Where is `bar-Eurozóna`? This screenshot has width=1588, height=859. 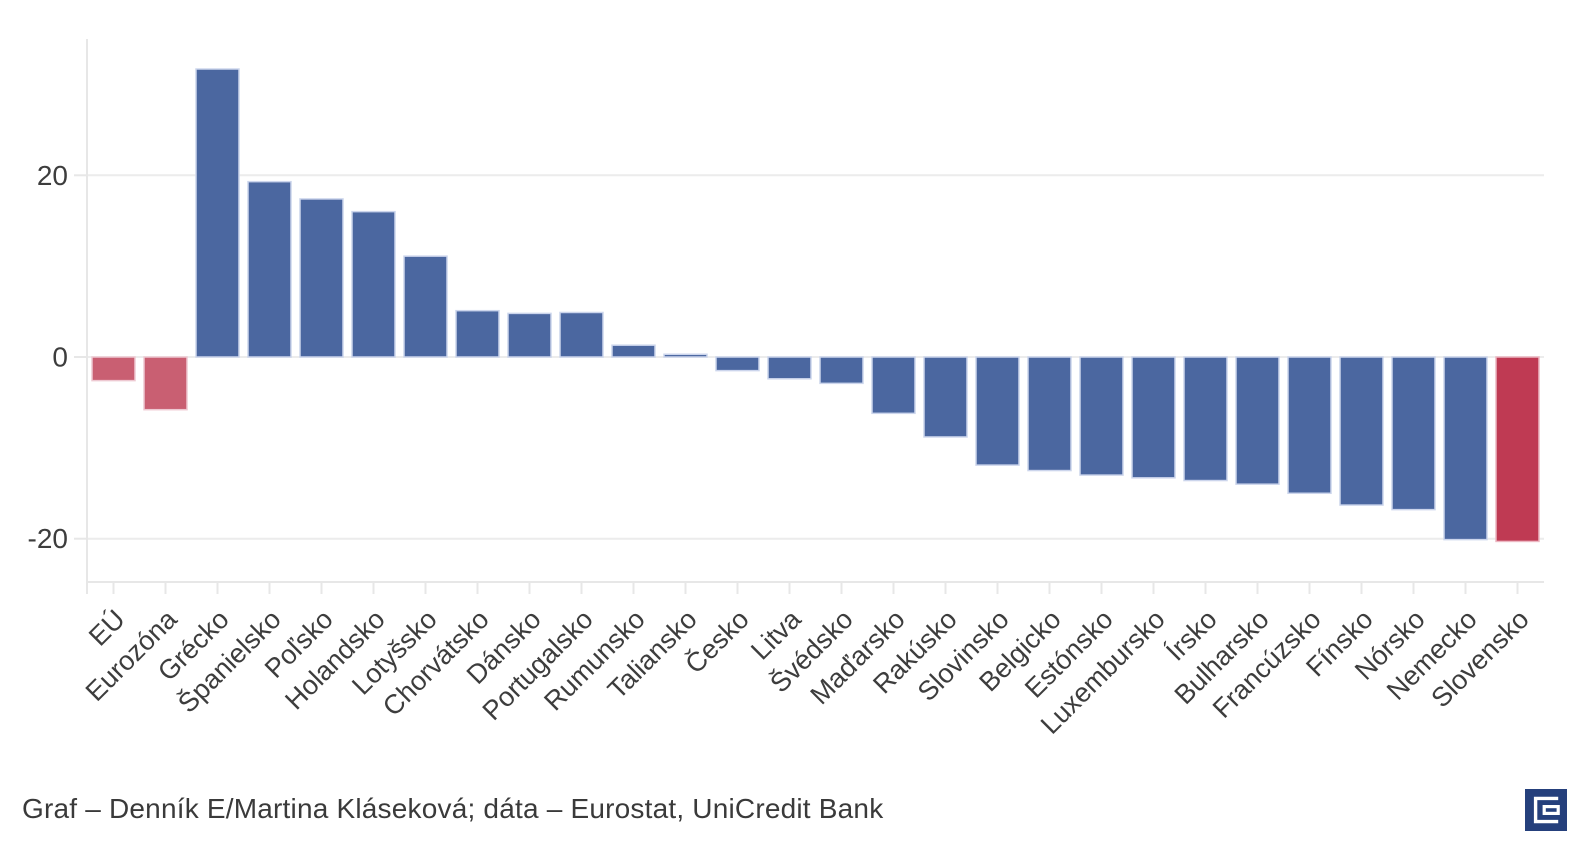
bar-Eurozóna is located at coordinates (165, 383).